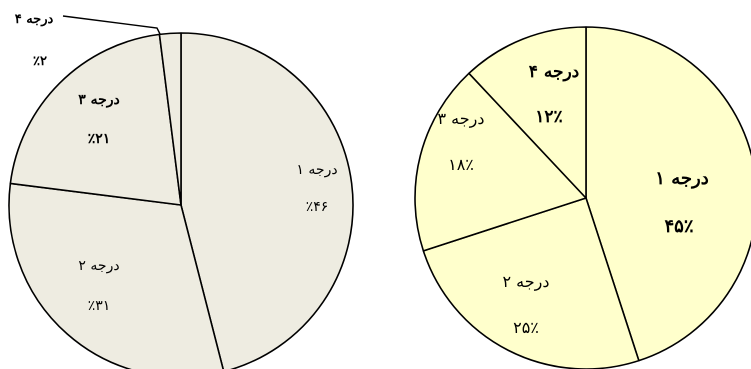 This screenshot has height=369, width=751. I want to click on slice-value-label: ٪۲, so click(40, 61).